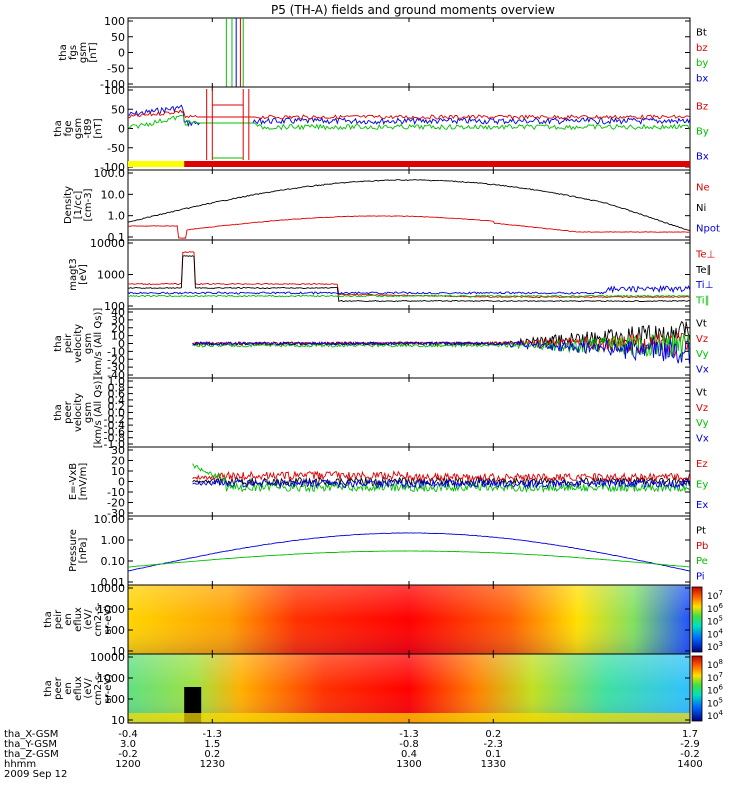 Image resolution: width=750 pixels, height=804 pixels. Describe the element at coordinates (697, 688) in the screenshot. I see `peer_spec-colorbar` at that location.